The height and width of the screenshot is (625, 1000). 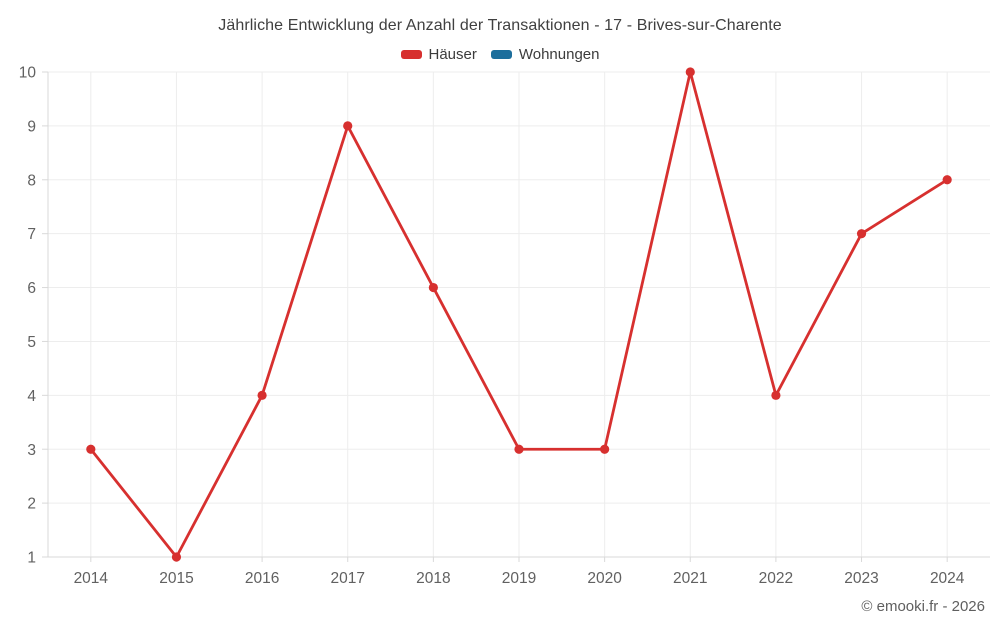 I want to click on chart-legend: Häuser Wohnungen, so click(x=500, y=54).